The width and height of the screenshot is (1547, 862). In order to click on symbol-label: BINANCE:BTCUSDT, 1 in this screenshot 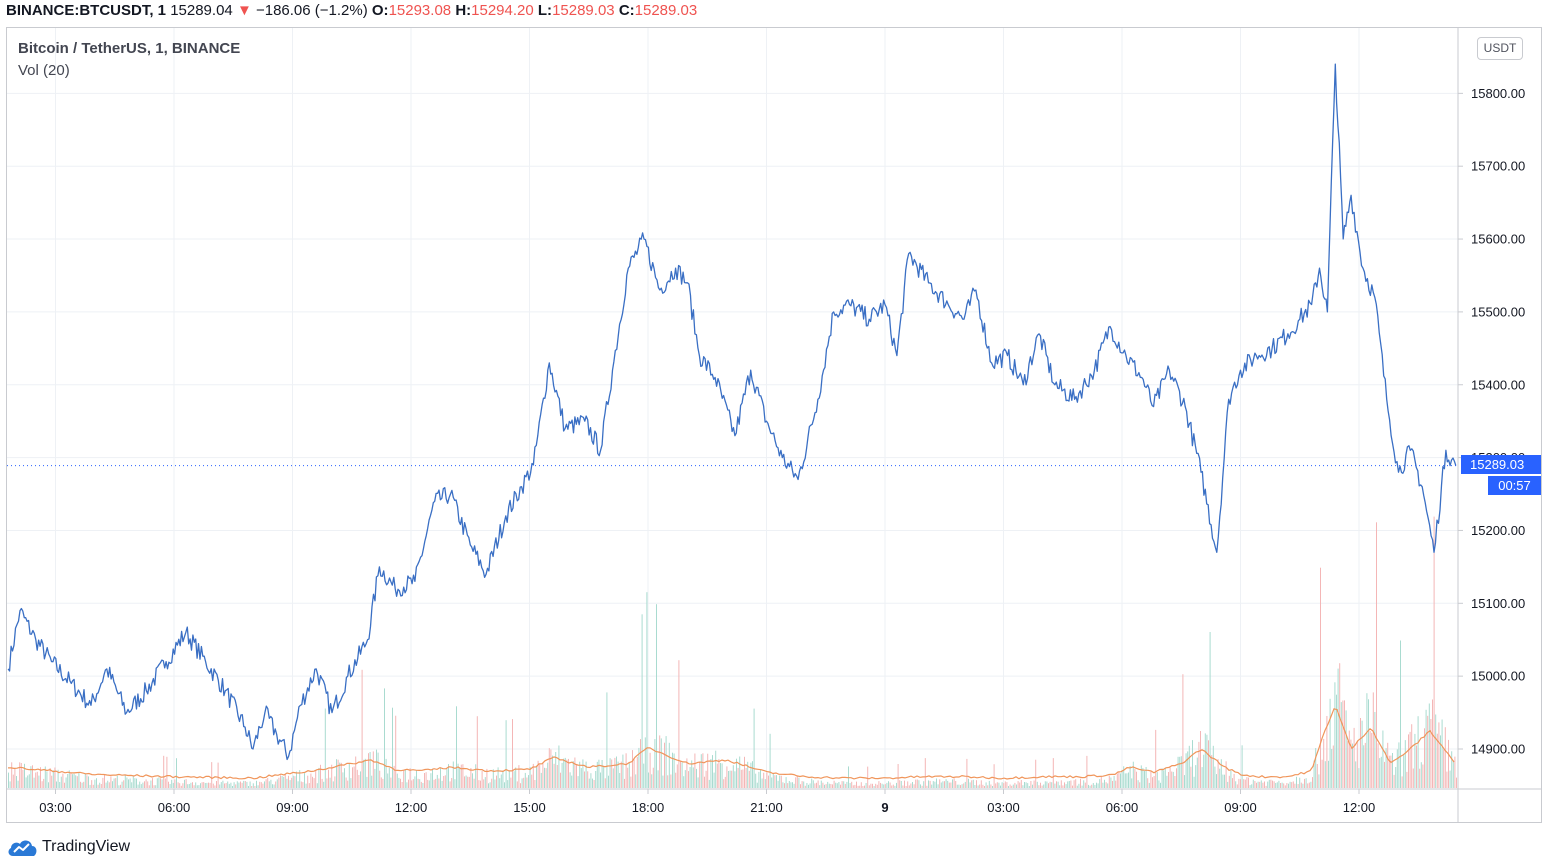, I will do `click(86, 10)`.